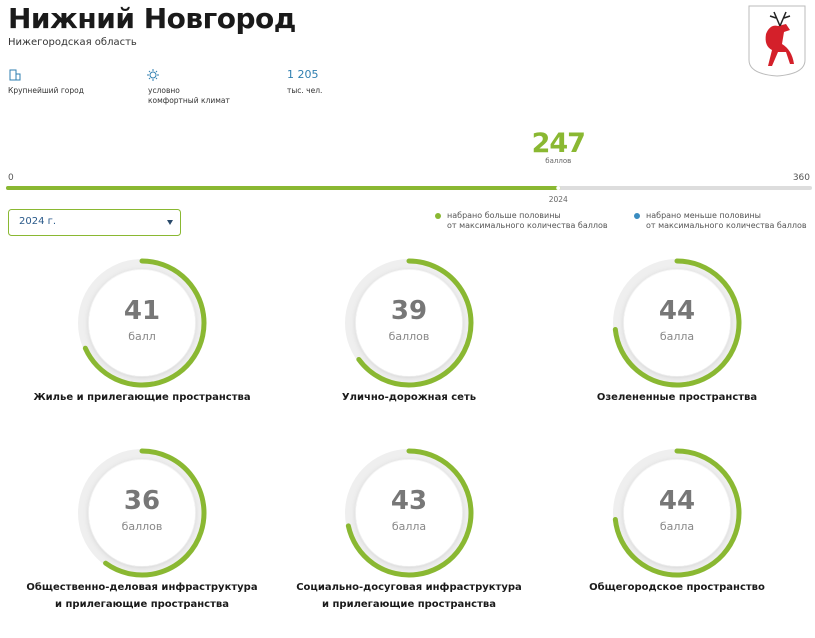  Describe the element at coordinates (777, 41) in the screenshot. I see `coat-of-arms` at that location.